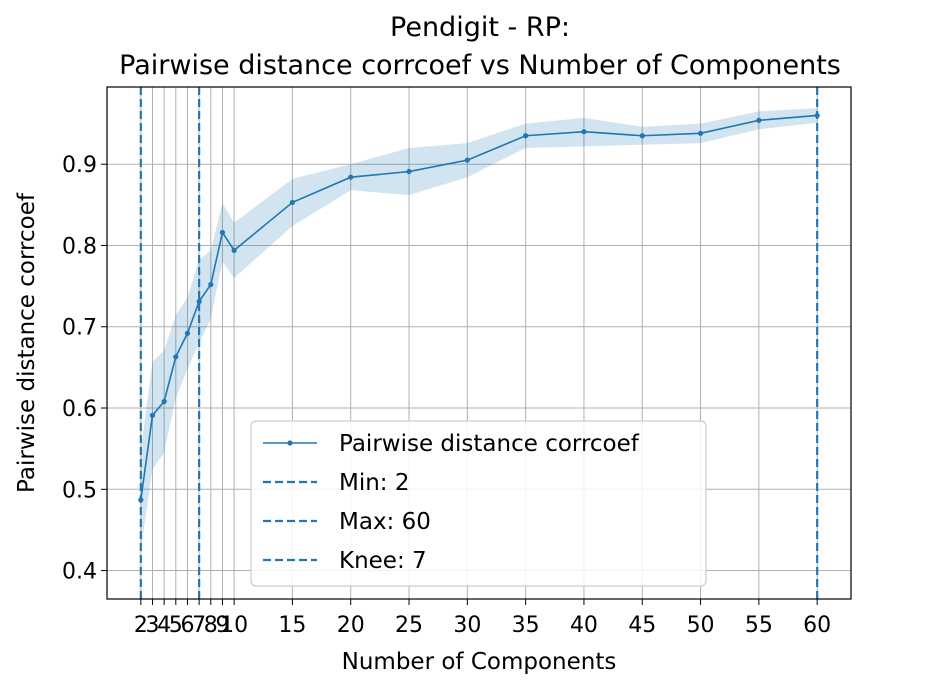 The image size is (930, 690). I want to click on x-tick-label: 4, so click(164, 625).